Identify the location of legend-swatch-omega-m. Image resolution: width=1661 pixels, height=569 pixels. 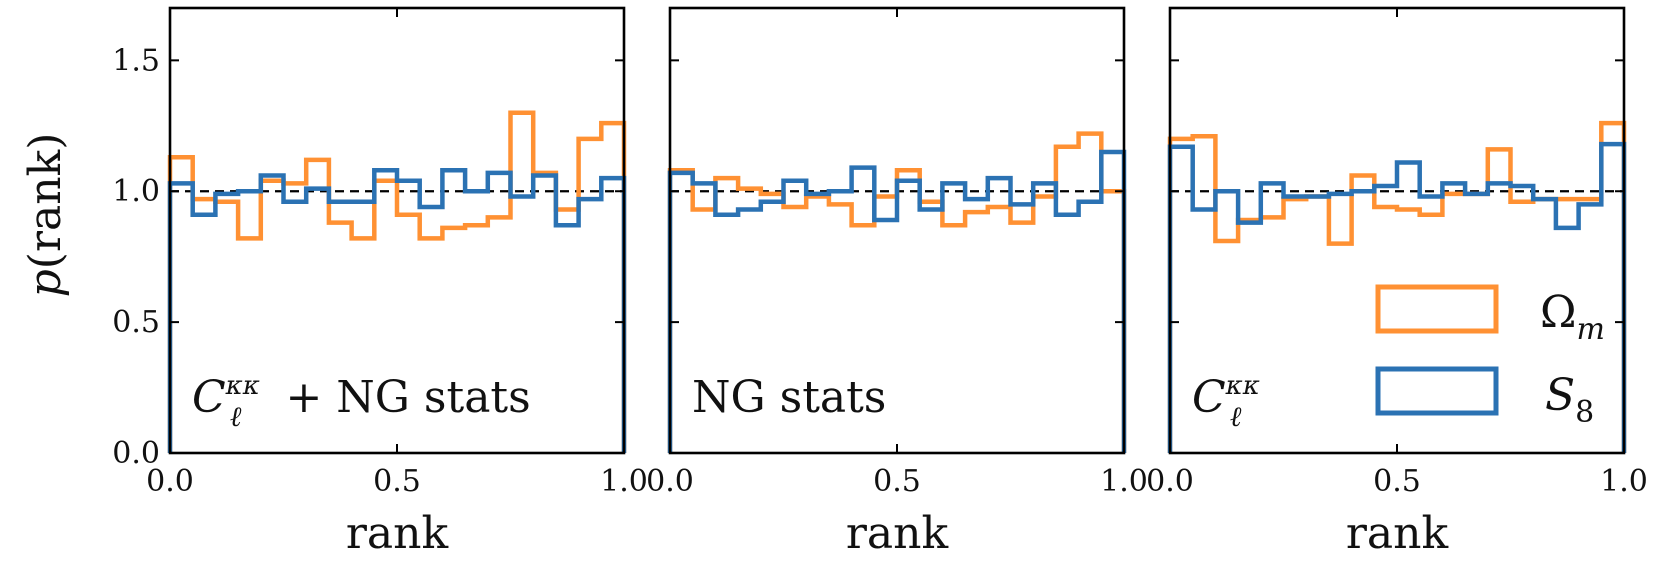
(1437, 309).